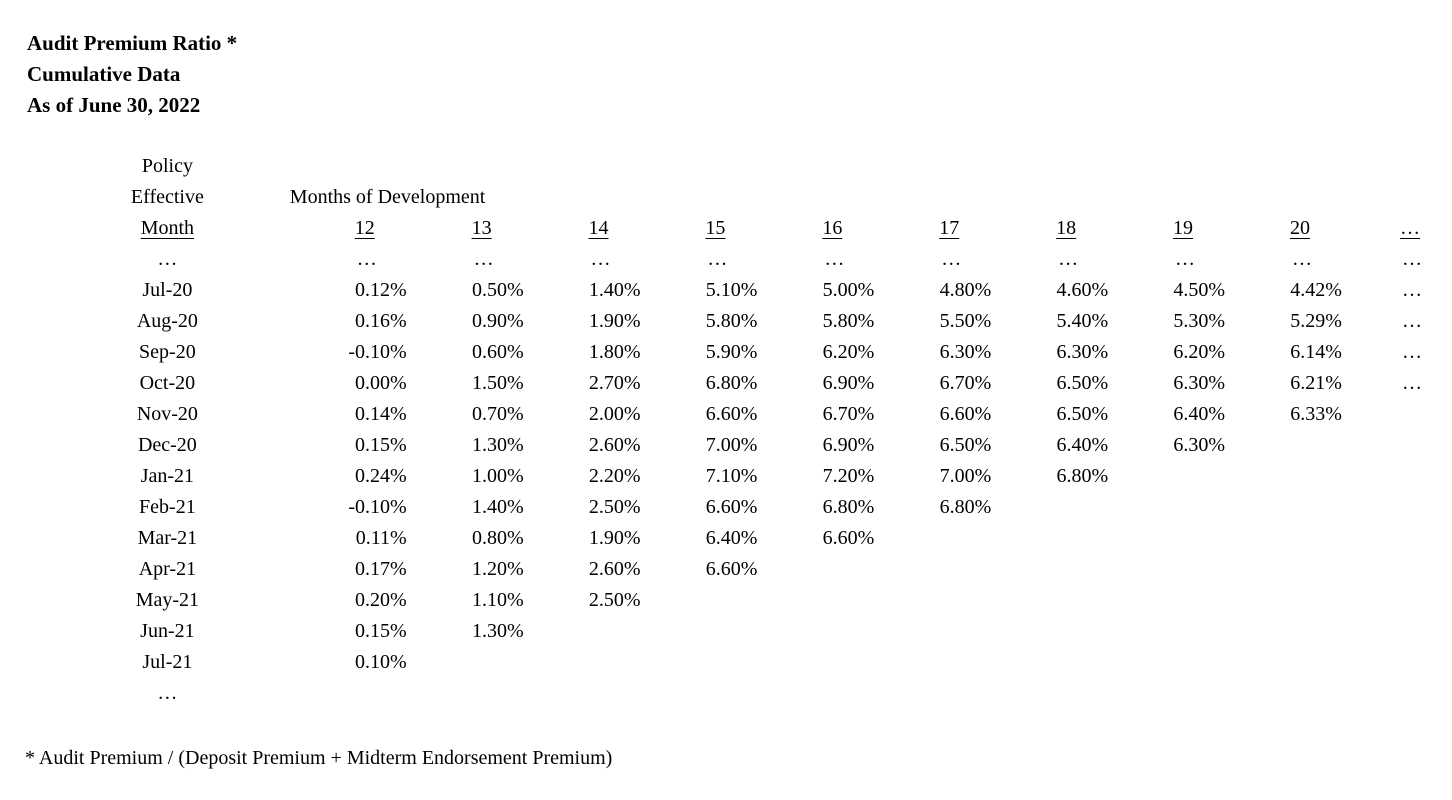 The height and width of the screenshot is (800, 1452). What do you see at coordinates (167, 166) in the screenshot?
I see `row-header-line-policy: Policy` at bounding box center [167, 166].